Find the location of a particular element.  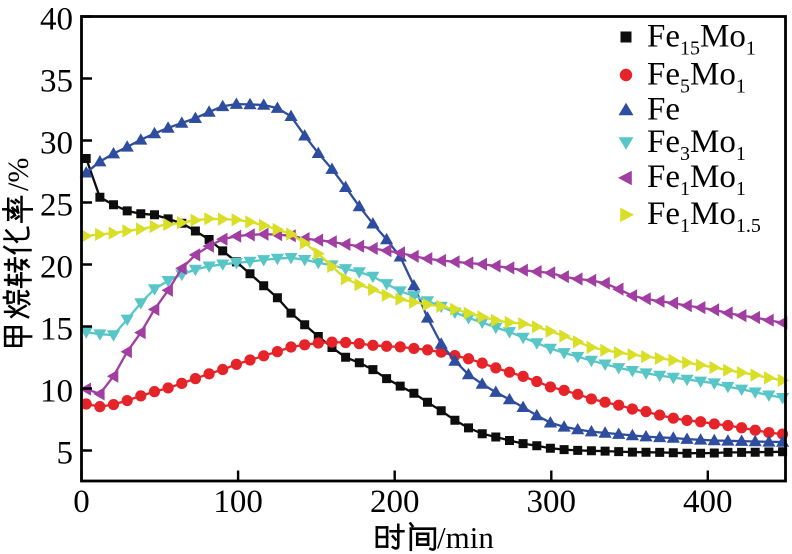

svg-text: 400 is located at coordinates (708, 502).